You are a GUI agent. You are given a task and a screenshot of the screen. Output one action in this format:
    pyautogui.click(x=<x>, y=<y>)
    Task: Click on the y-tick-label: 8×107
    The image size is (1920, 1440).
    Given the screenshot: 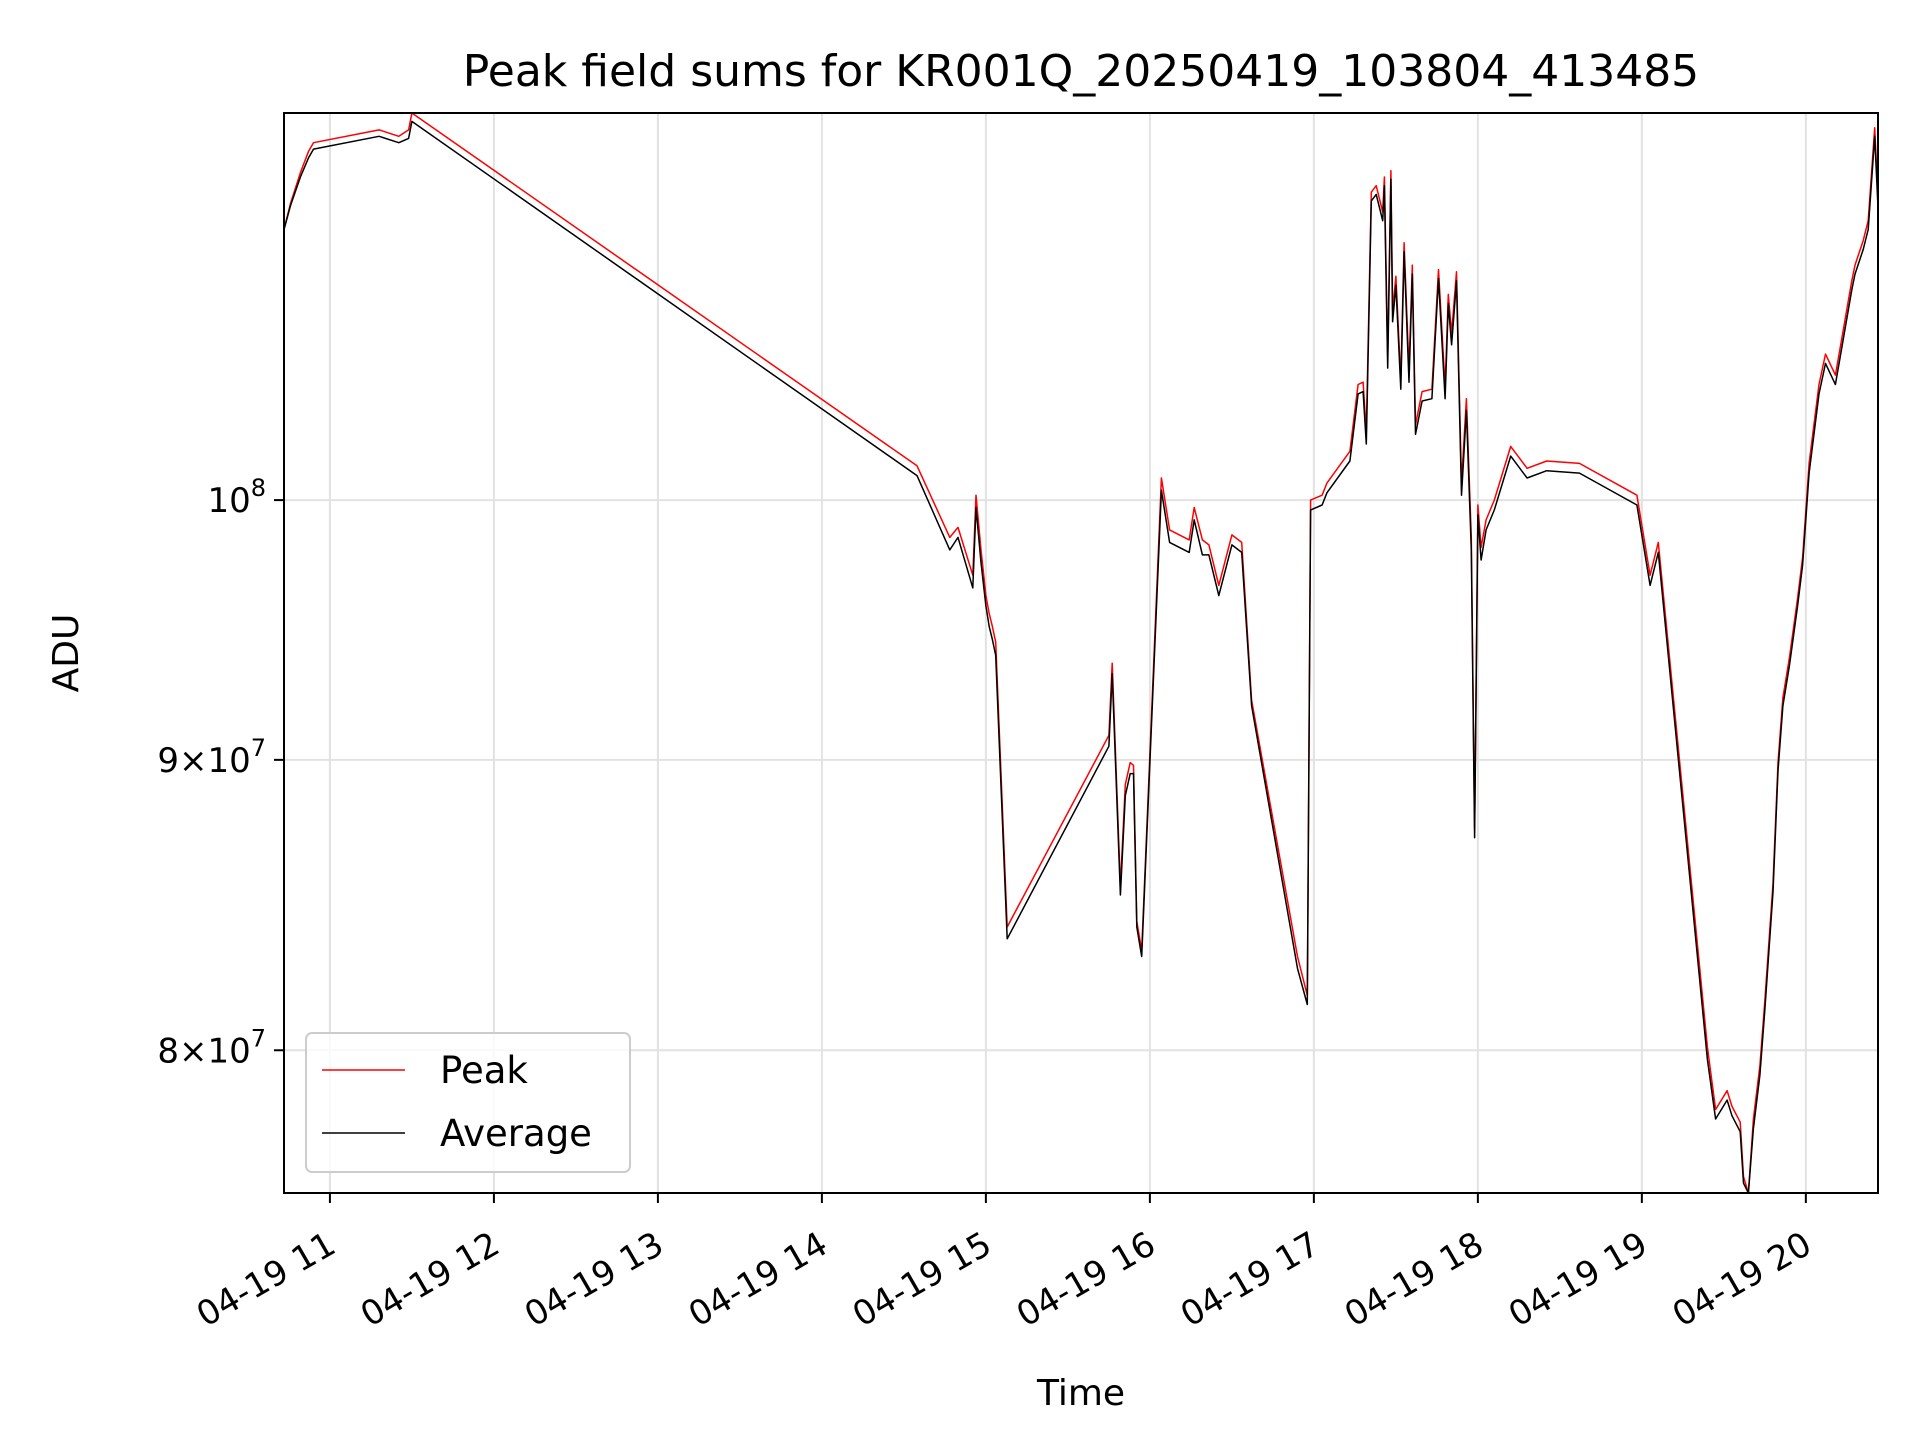 What is the action you would take?
    pyautogui.click(x=211, y=1047)
    